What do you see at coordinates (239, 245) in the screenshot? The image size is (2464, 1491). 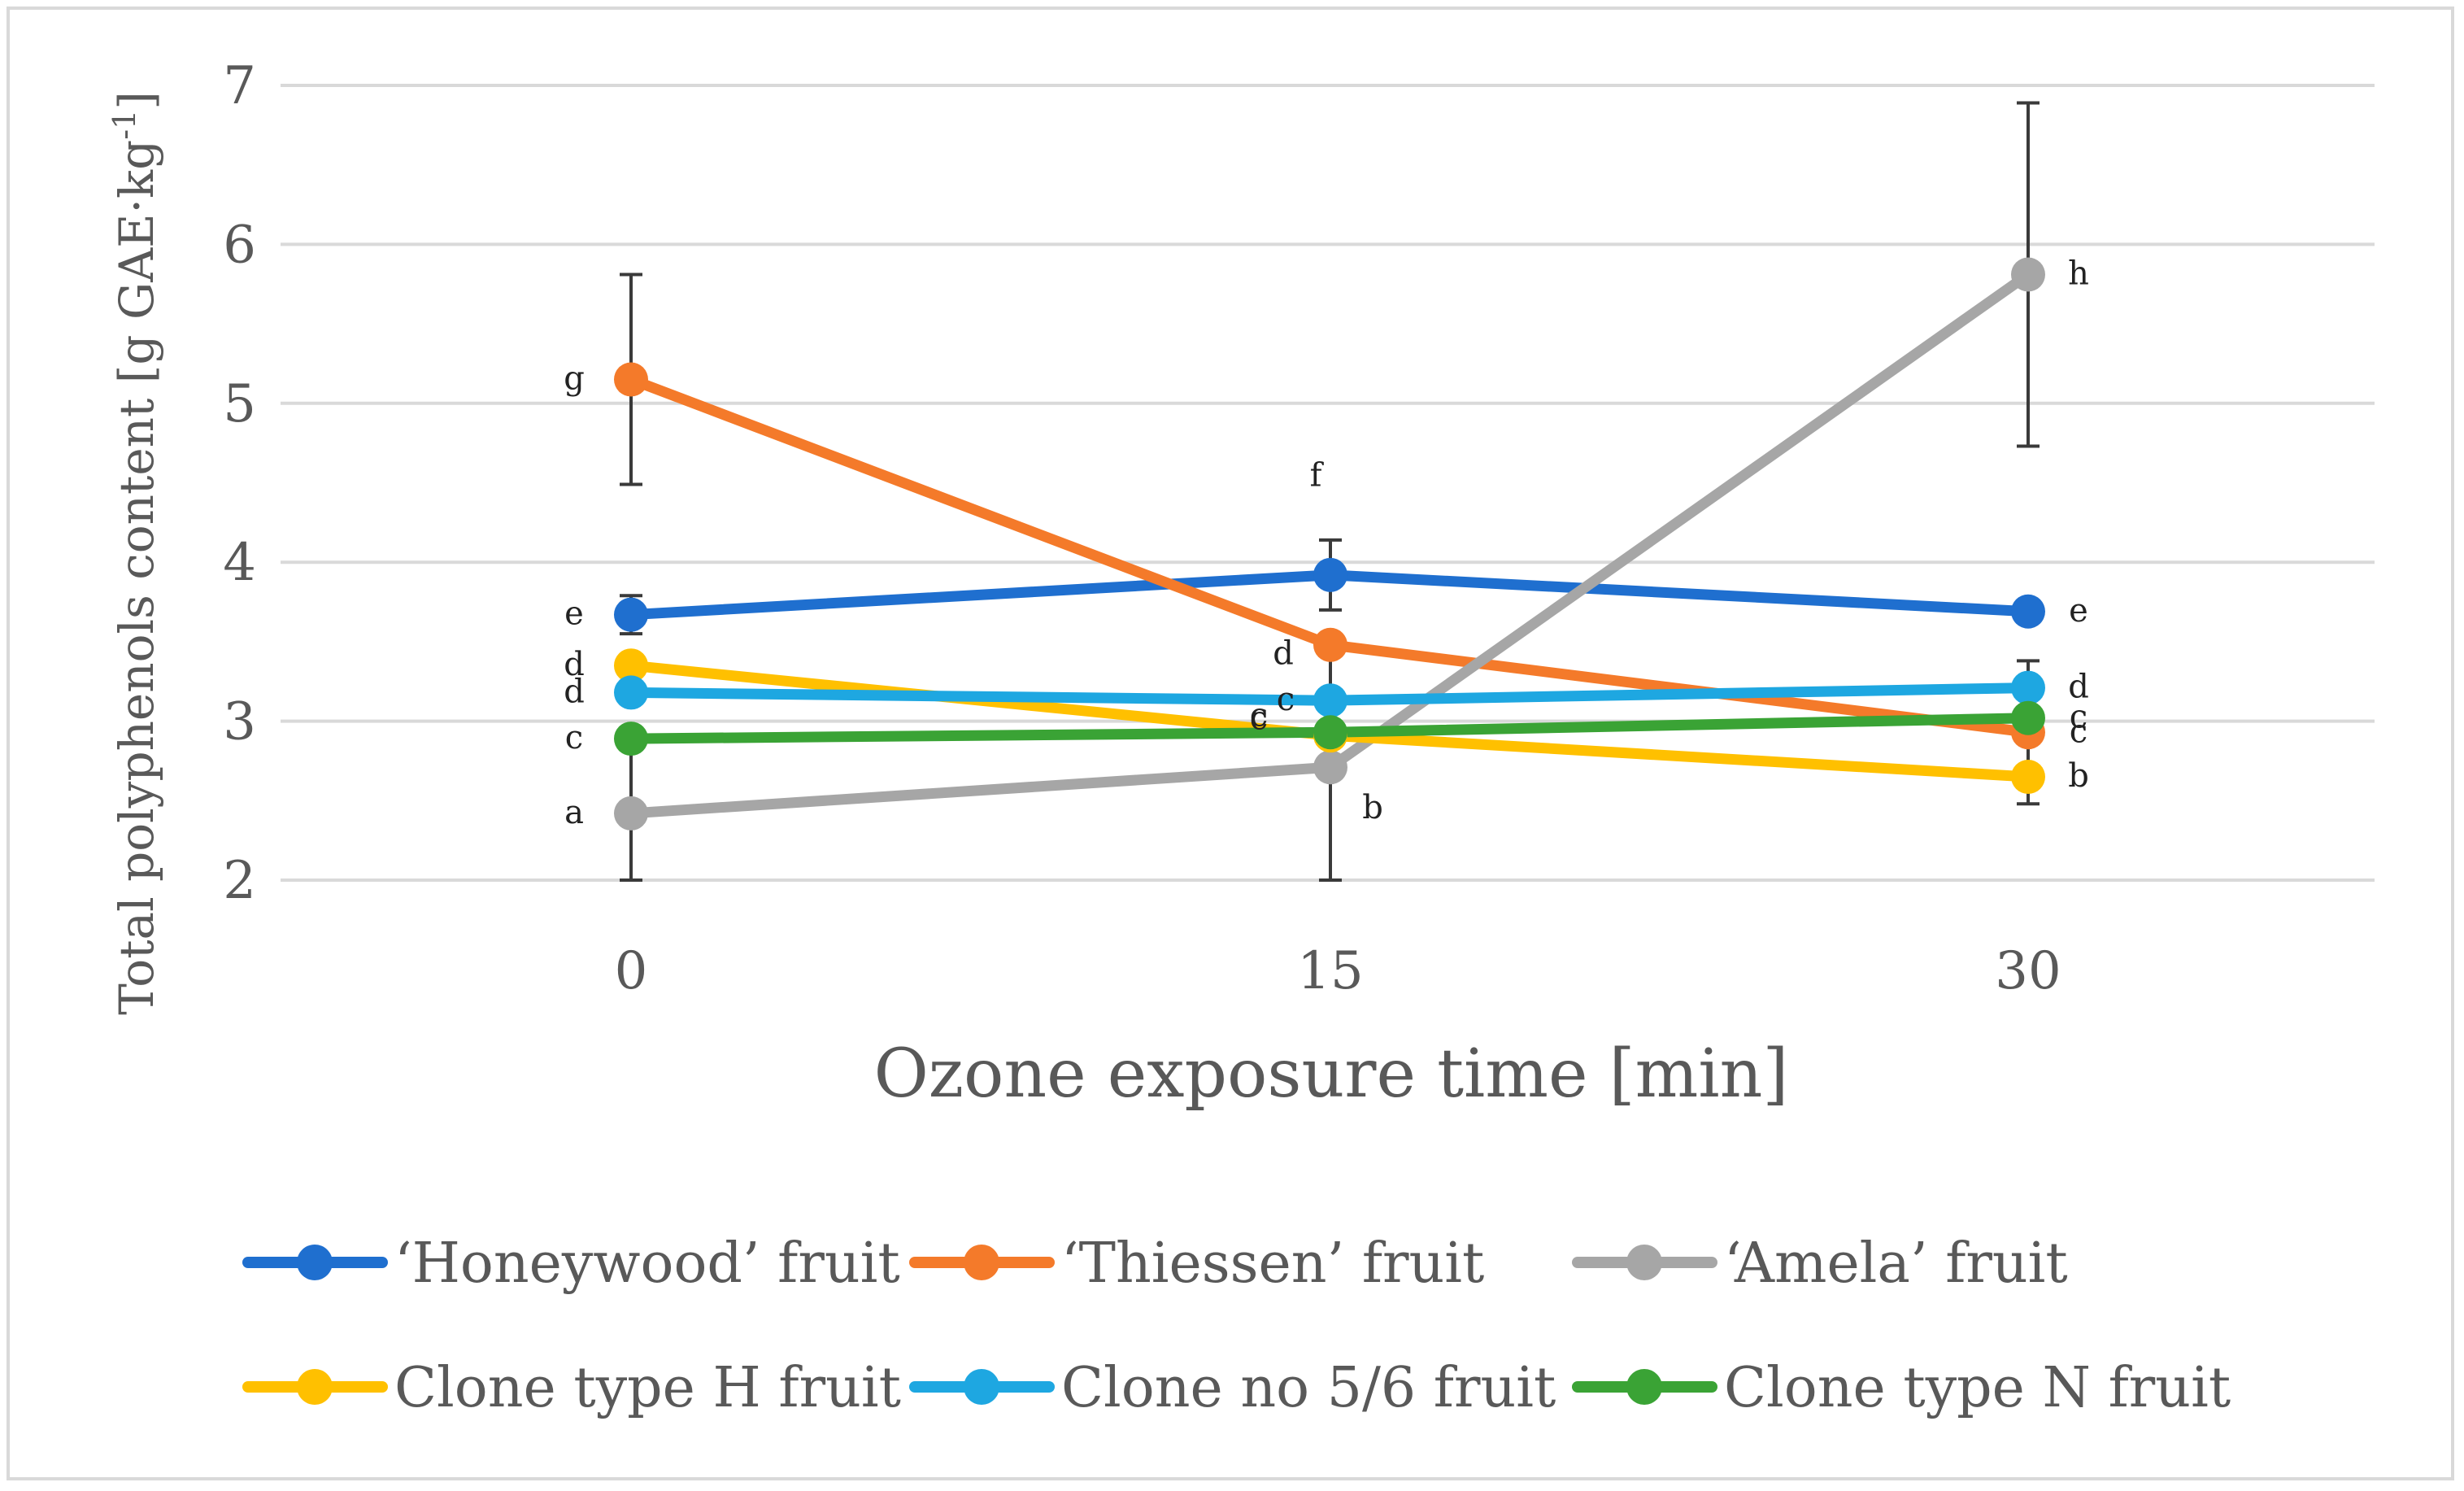 I see `y-tick-label-6: 6` at bounding box center [239, 245].